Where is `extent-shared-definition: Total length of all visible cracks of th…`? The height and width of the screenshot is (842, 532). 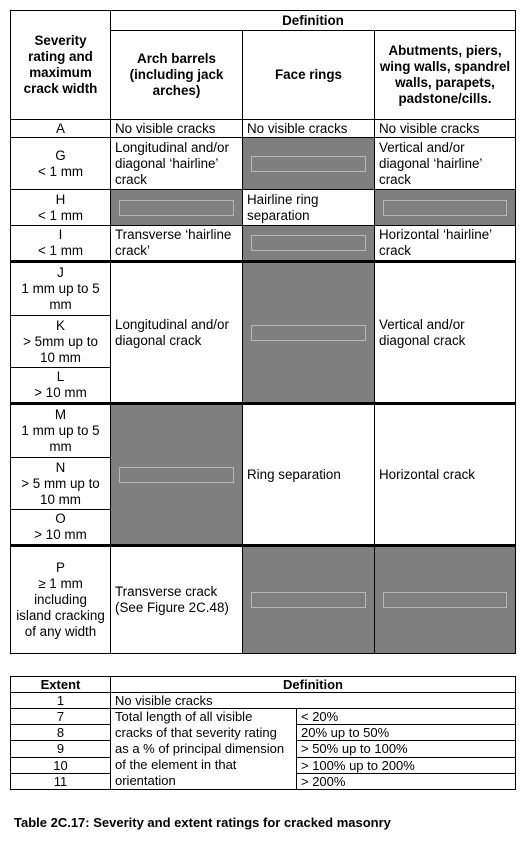
extent-shared-definition: Total length of all visible cracks of th… is located at coordinates (203, 749).